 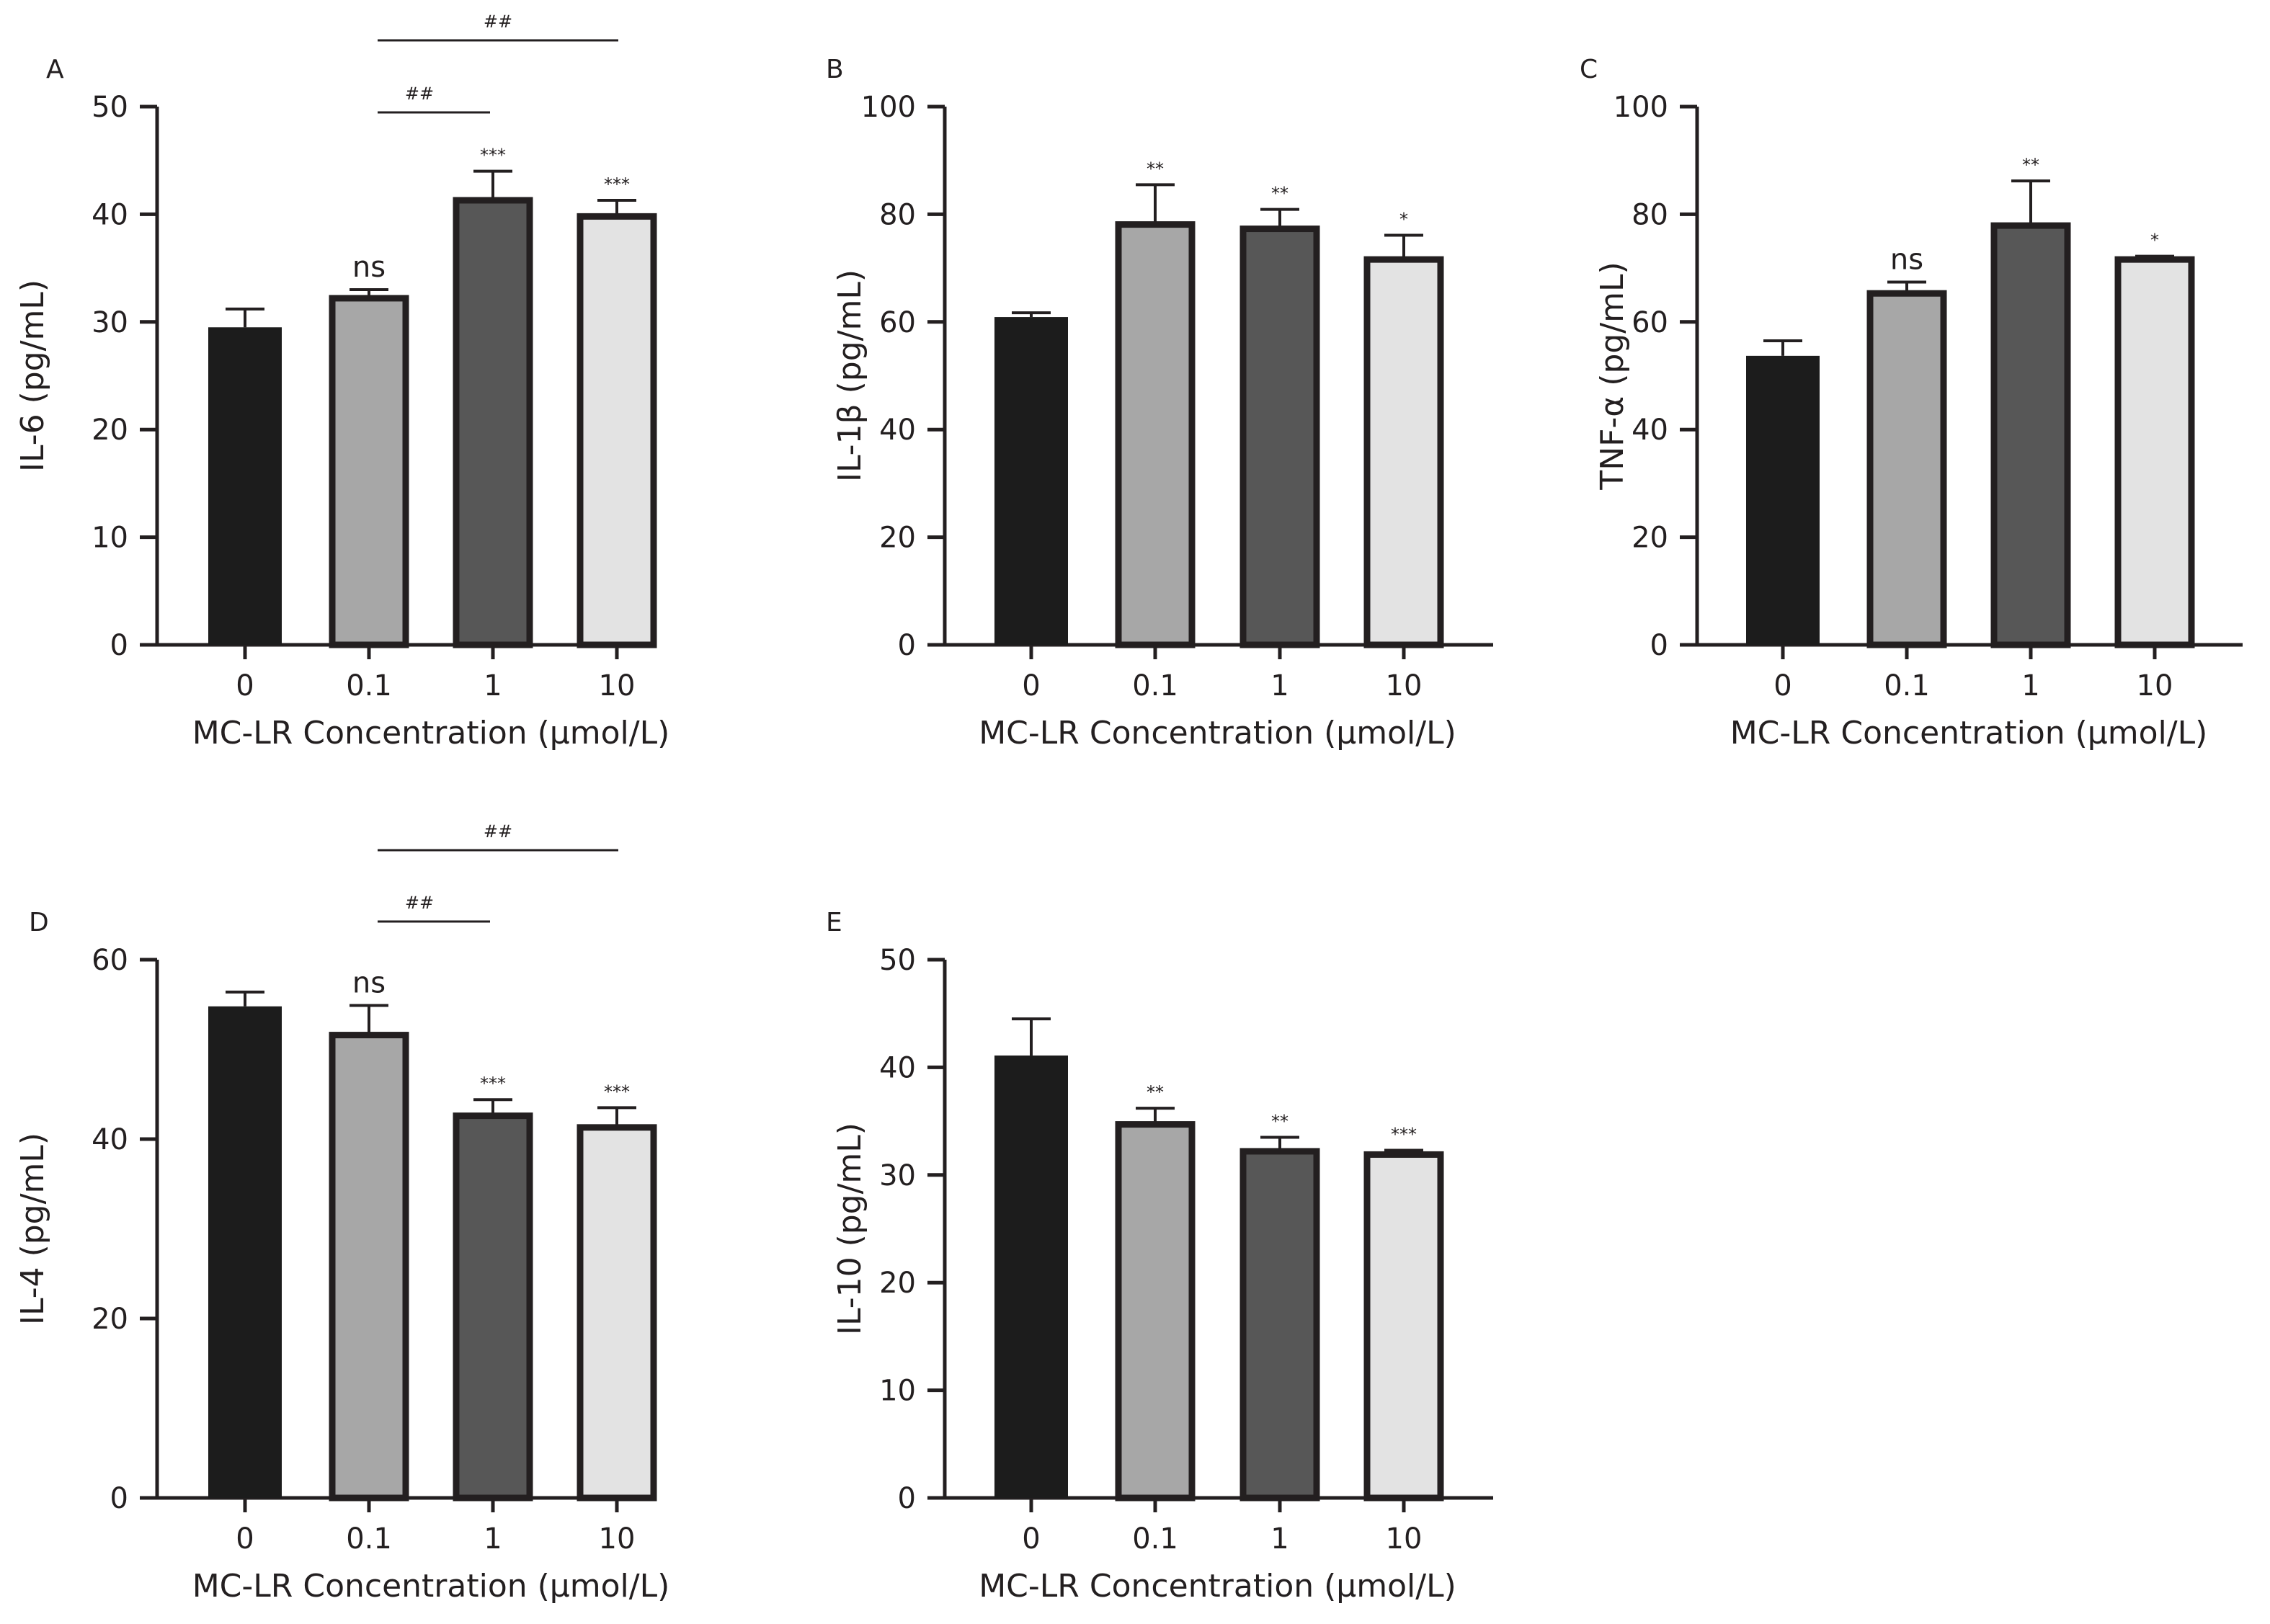 I want to click on y-tick-label: 30, so click(x=897, y=1175).